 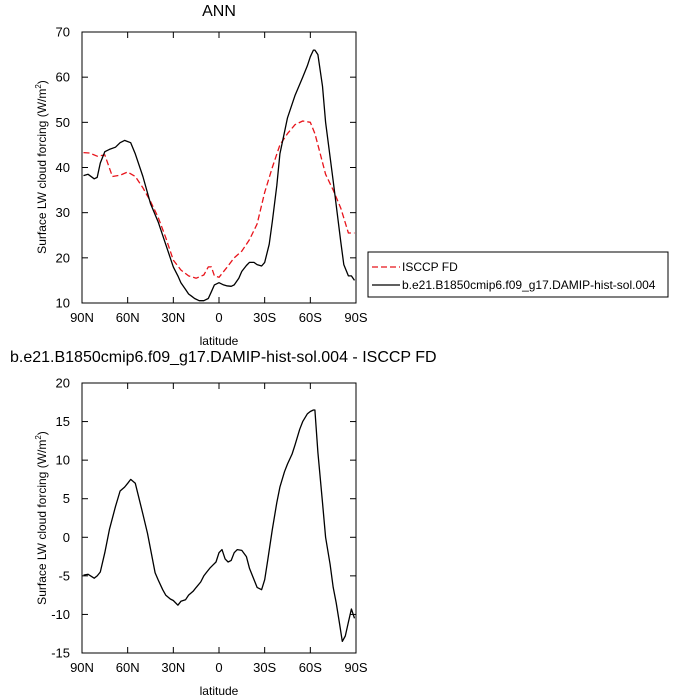 What do you see at coordinates (219, 11) in the screenshot?
I see `chart-title: ANN` at bounding box center [219, 11].